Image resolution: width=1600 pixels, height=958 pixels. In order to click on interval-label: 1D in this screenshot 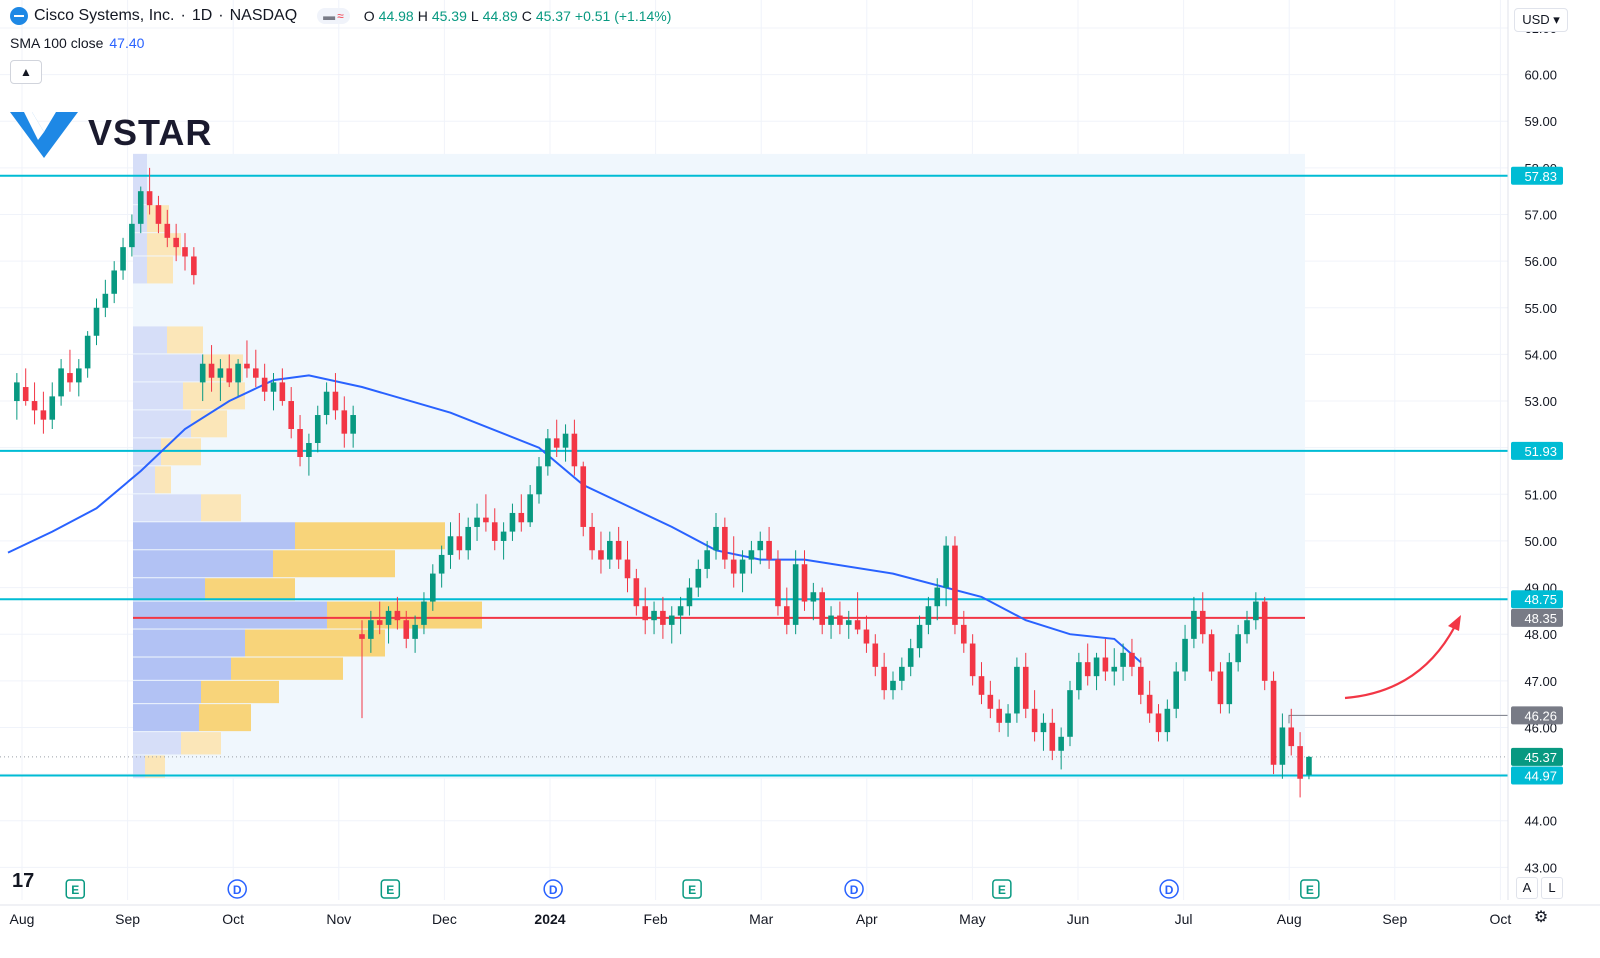, I will do `click(202, 15)`.